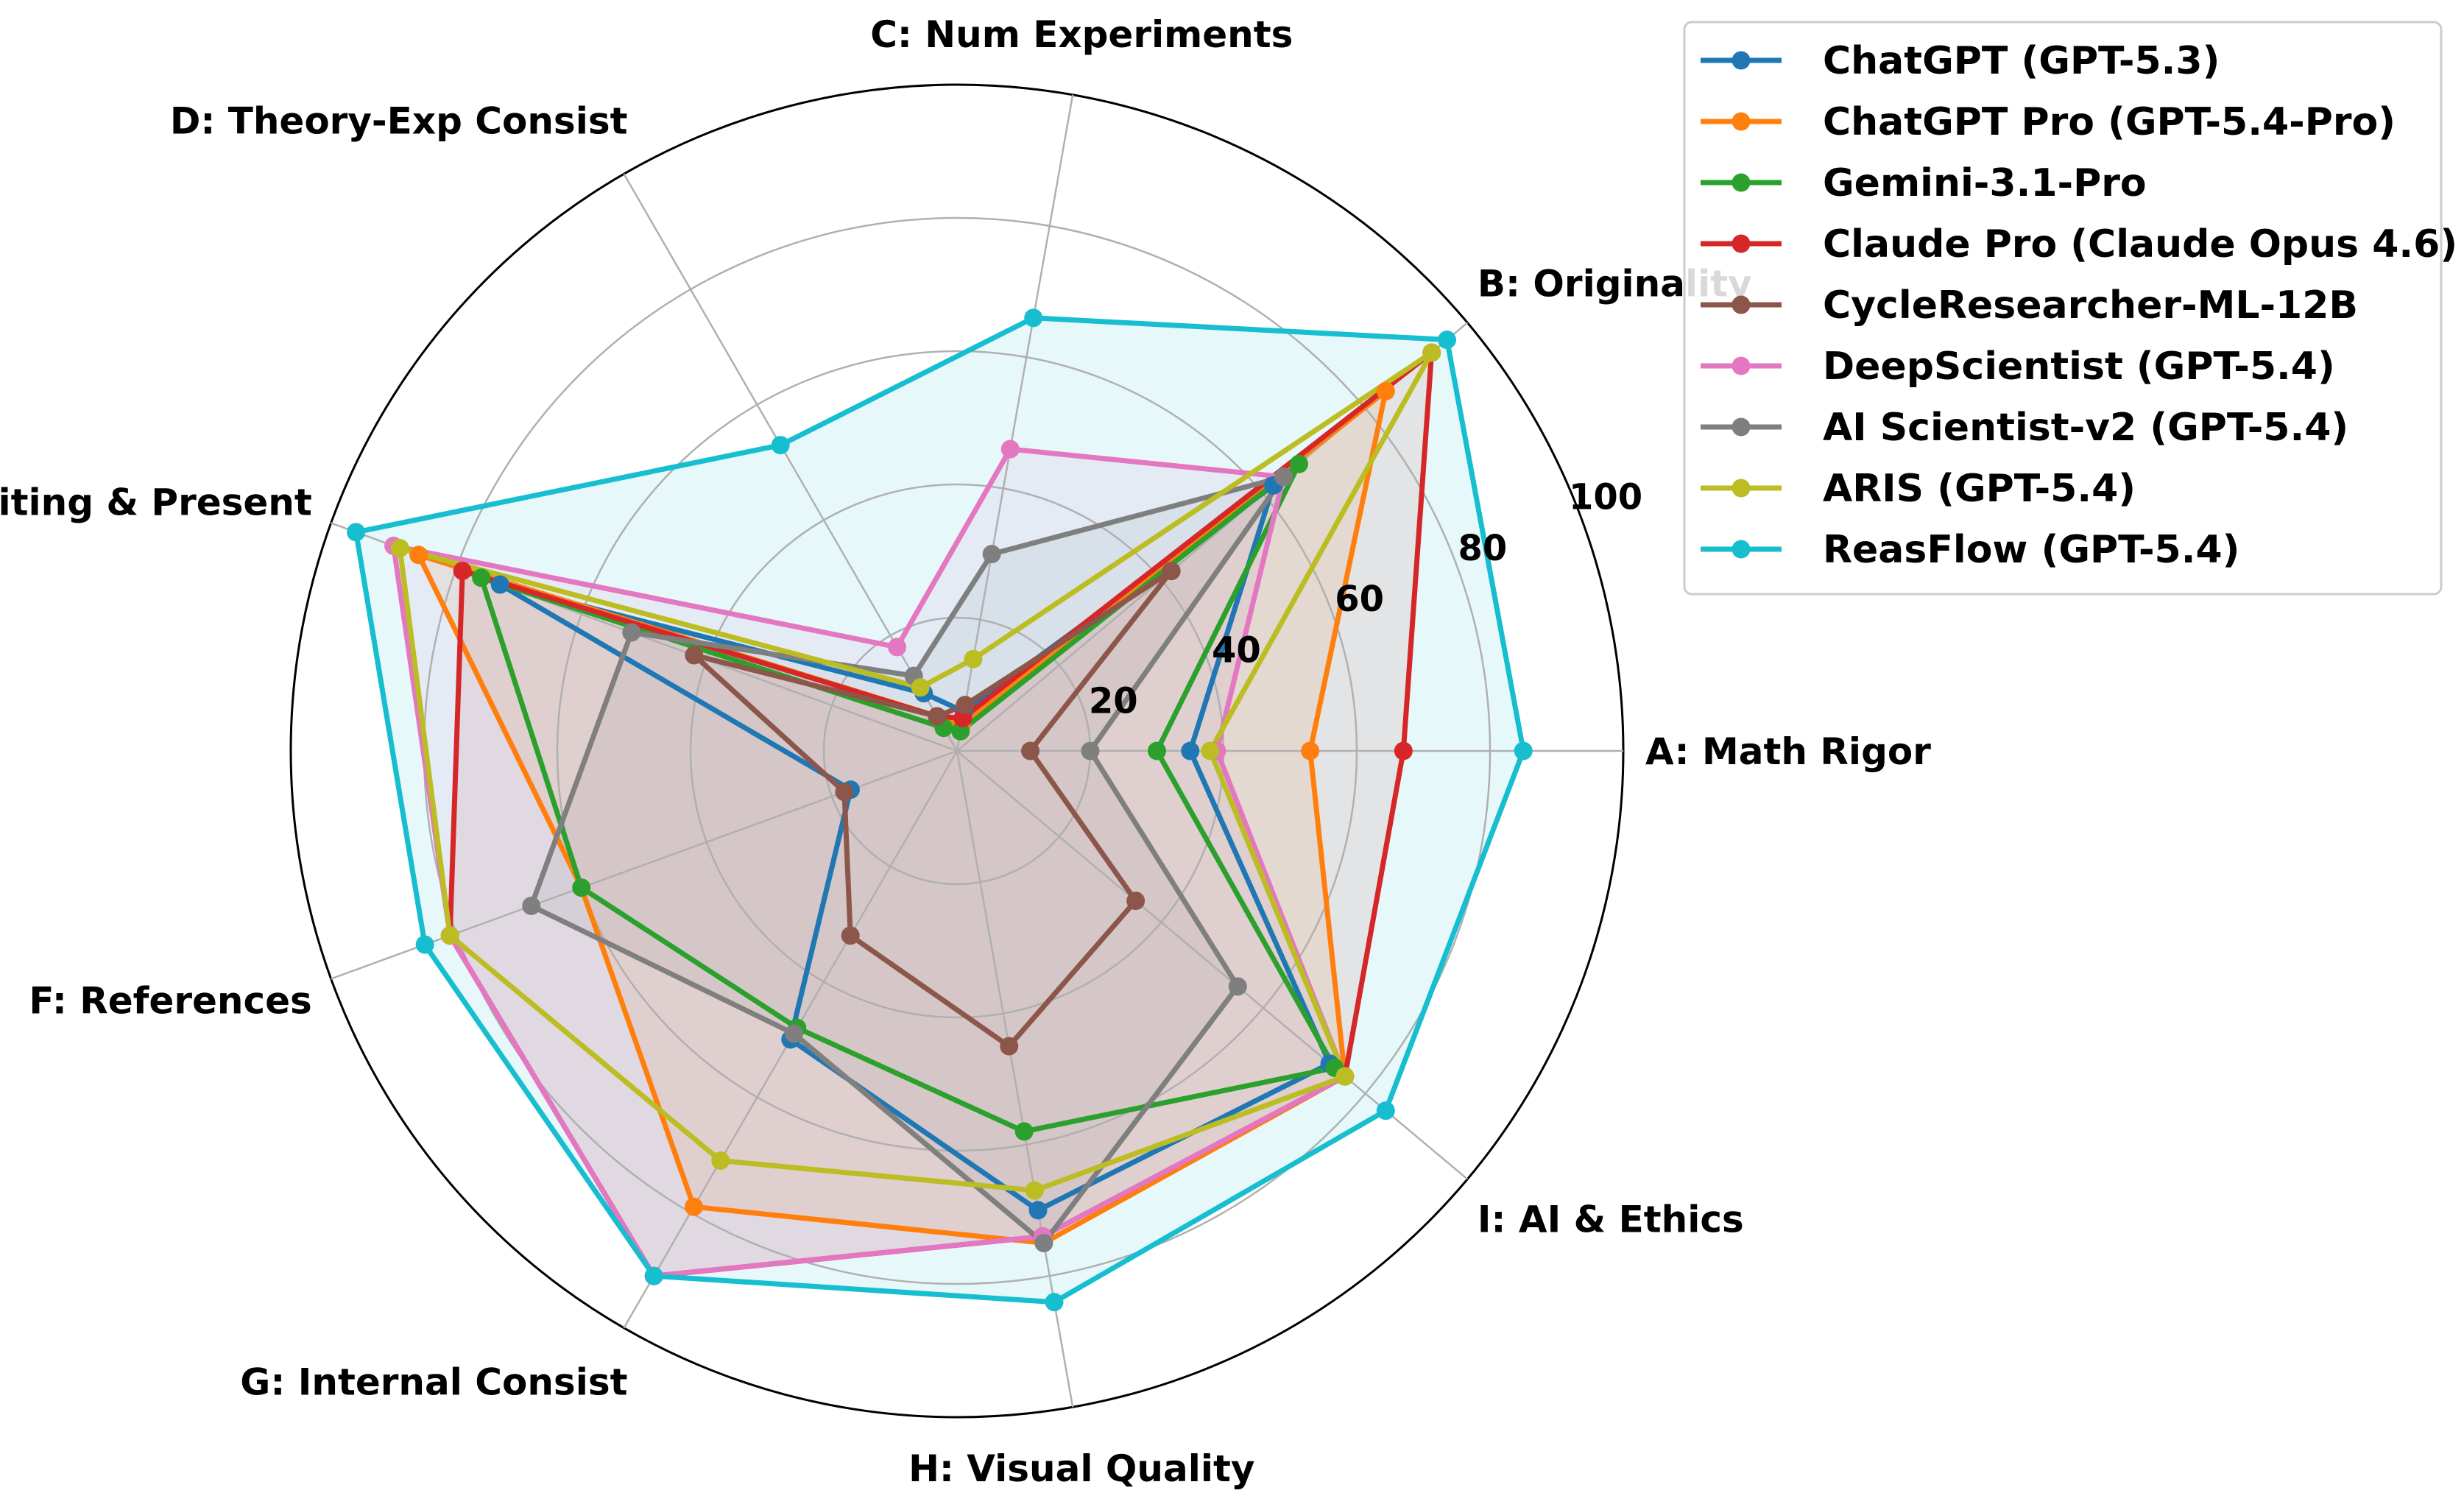 This screenshot has width=2464, height=1507. What do you see at coordinates (1979, 489) in the screenshot?
I see `legend-label: ARIS (GPT-5.4)` at bounding box center [1979, 489].